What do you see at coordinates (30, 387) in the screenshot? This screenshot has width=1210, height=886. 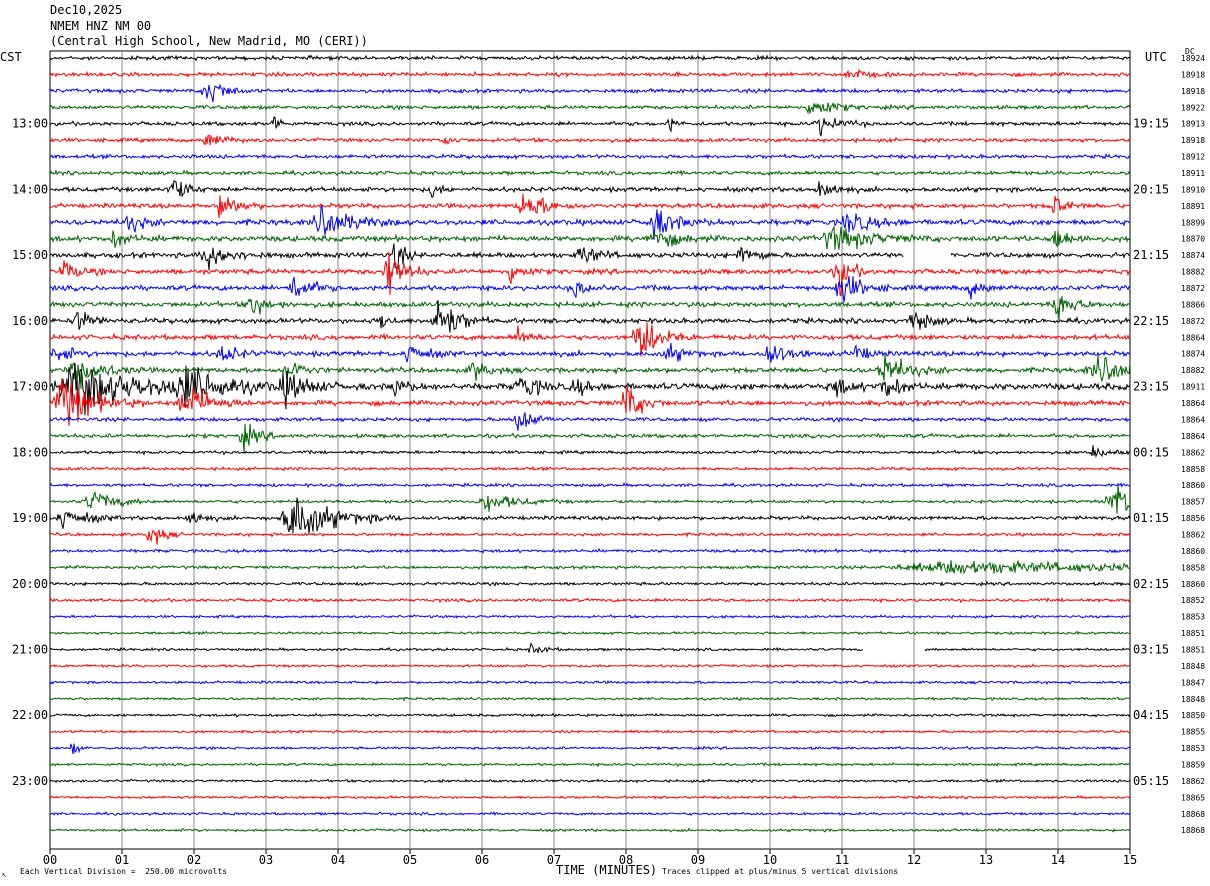 I see `left-hour-label: 17:00` at bounding box center [30, 387].